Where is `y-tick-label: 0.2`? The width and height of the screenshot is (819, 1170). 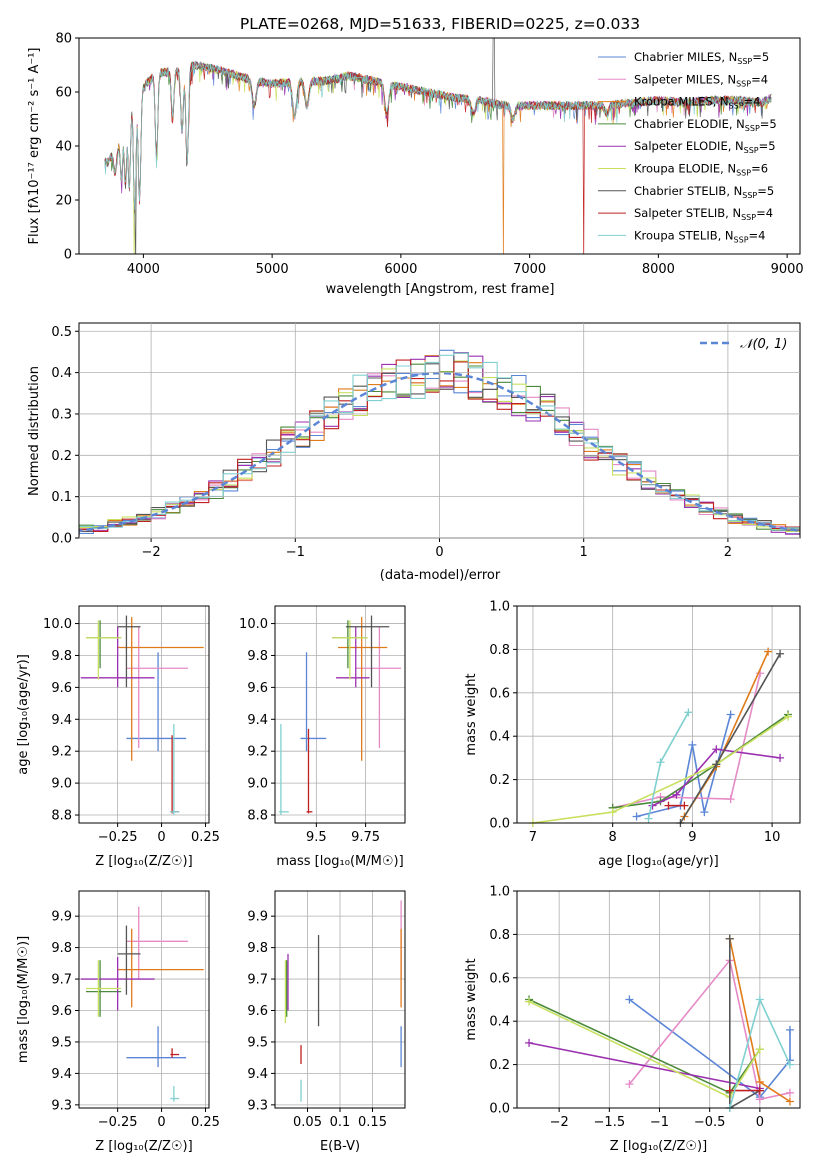
y-tick-label: 0.2 is located at coordinates (499, 780).